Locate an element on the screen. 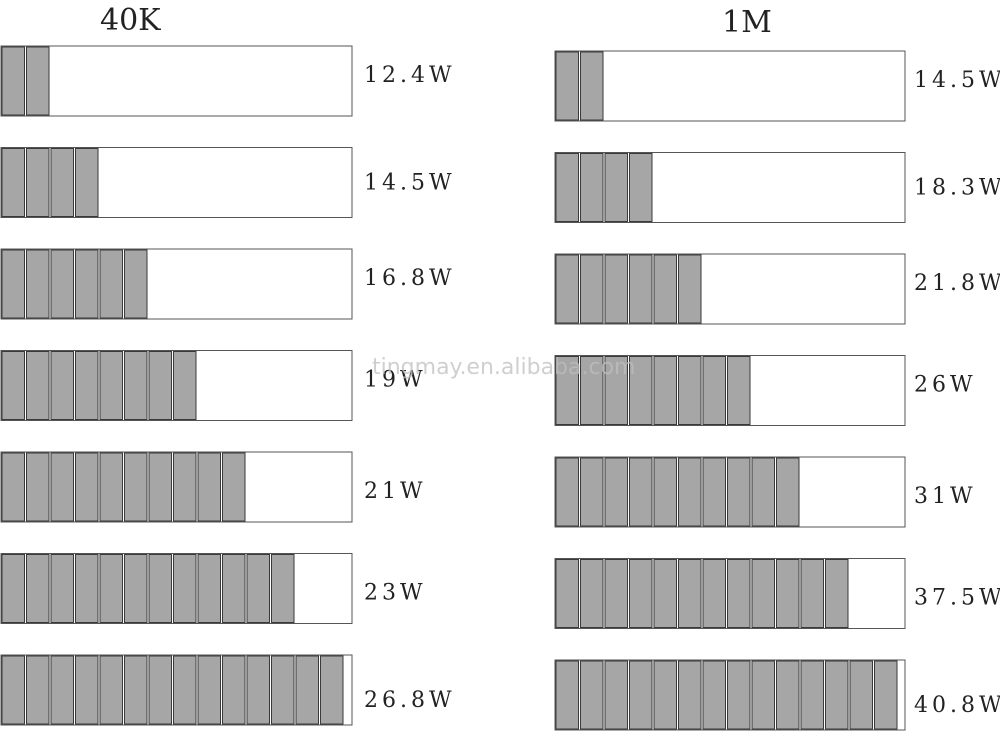  group-title-40k: 40K is located at coordinates (130, 20).